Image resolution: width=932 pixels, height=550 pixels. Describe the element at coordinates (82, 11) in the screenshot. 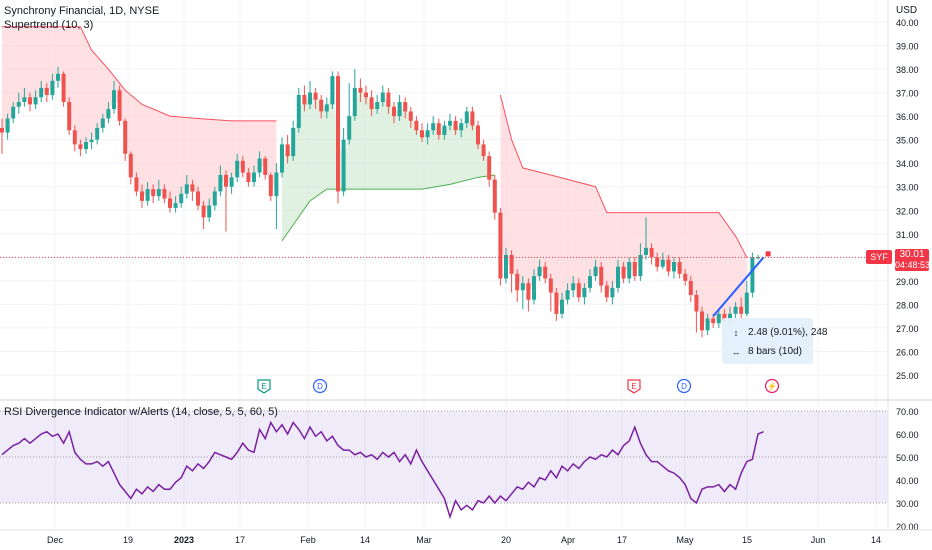

I see `chart-title: Synchrony Financial, 1D, NYSE` at that location.